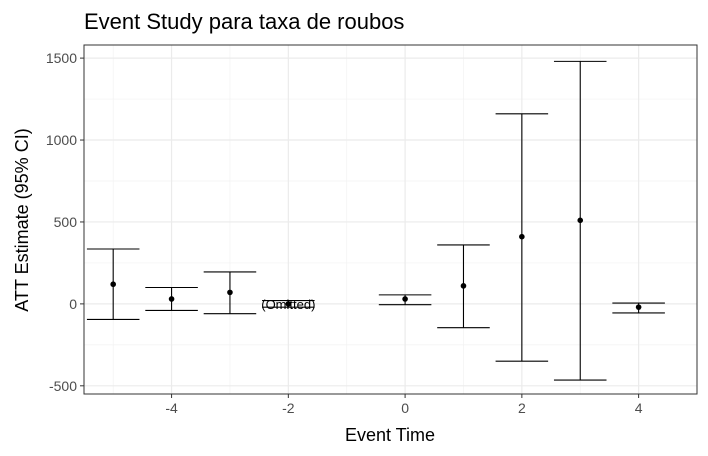  I want to click on x-tick-label: -4, so click(171, 408).